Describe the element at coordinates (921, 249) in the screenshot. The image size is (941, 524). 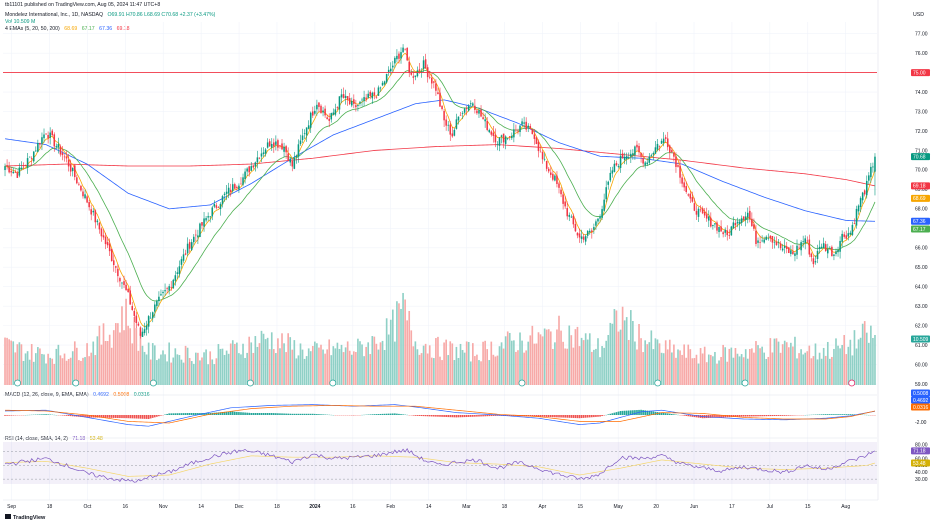
I see `y-tick-label-11: 66.00` at that location.